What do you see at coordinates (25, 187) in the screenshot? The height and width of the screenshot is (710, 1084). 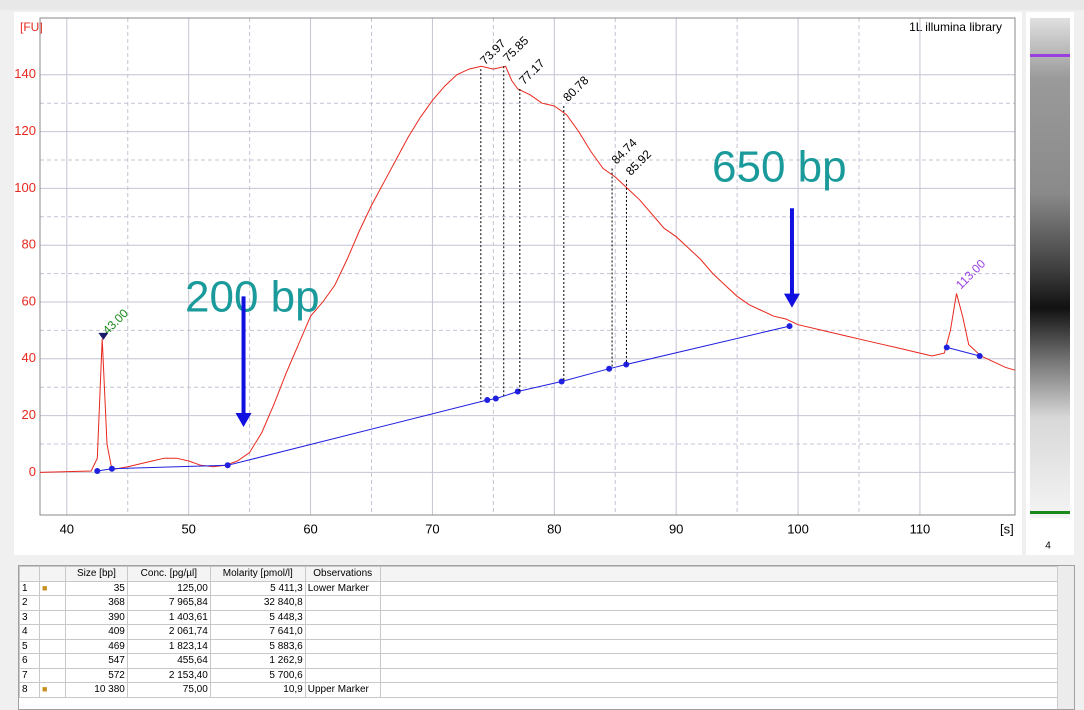 I see `y-tick-label: 100` at bounding box center [25, 187].